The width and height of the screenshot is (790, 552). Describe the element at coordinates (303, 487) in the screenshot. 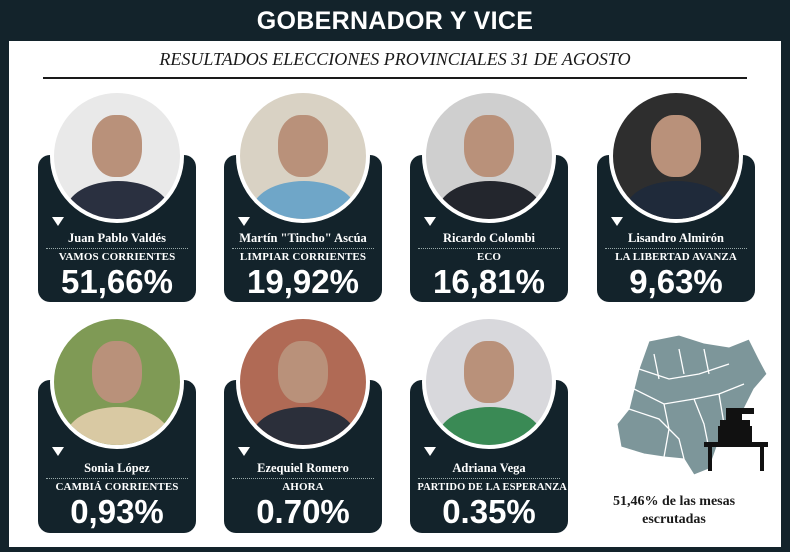

I see `candidate-party: AHORA` at that location.